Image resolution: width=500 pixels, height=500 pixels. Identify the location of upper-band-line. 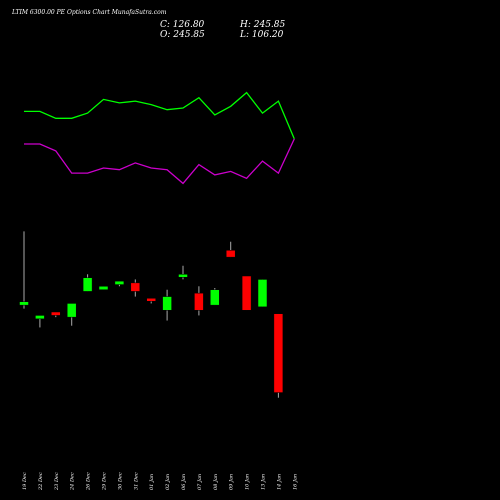
(159, 115).